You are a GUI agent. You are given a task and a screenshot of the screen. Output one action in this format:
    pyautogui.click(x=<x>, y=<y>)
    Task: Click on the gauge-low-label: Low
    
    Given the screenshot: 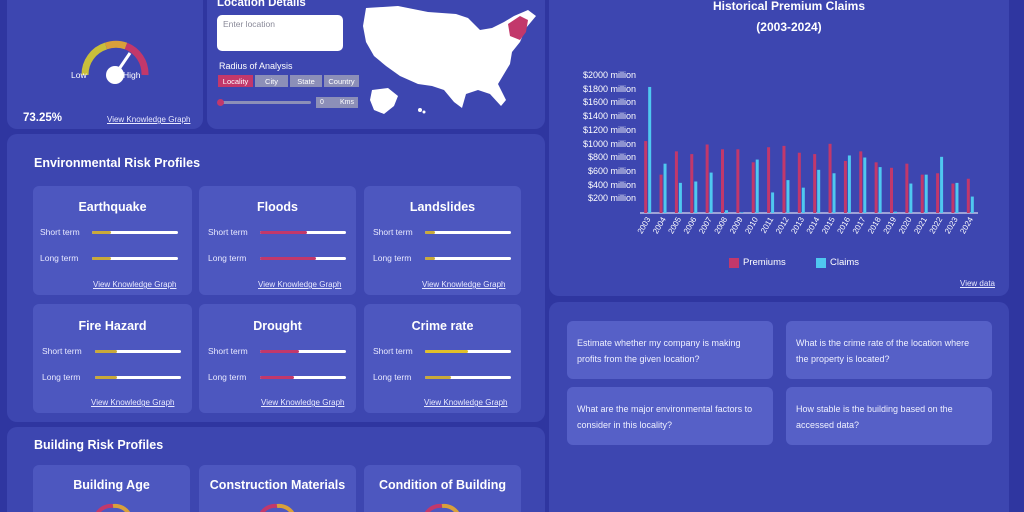 What is the action you would take?
    pyautogui.click(x=79, y=75)
    